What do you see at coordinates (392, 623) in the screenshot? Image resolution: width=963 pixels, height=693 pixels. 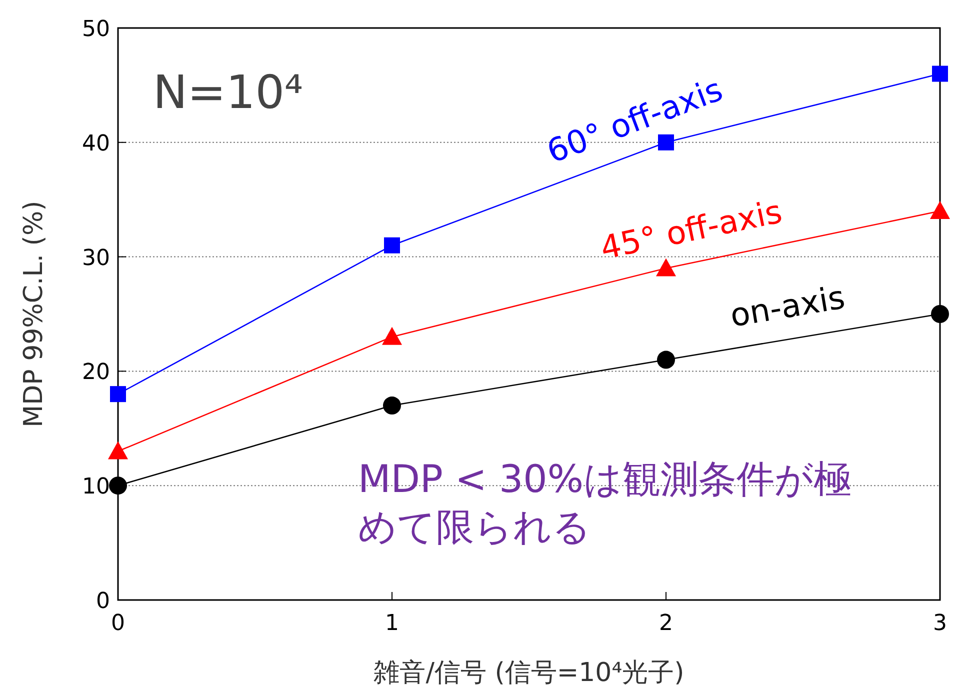 I see `x-tick-label: 1` at bounding box center [392, 623].